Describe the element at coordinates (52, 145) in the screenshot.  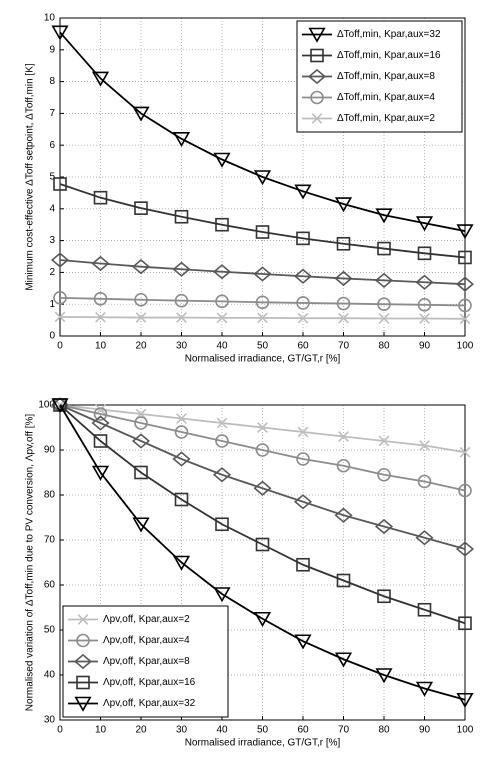
I see `y-tick-label: 6` at that location.